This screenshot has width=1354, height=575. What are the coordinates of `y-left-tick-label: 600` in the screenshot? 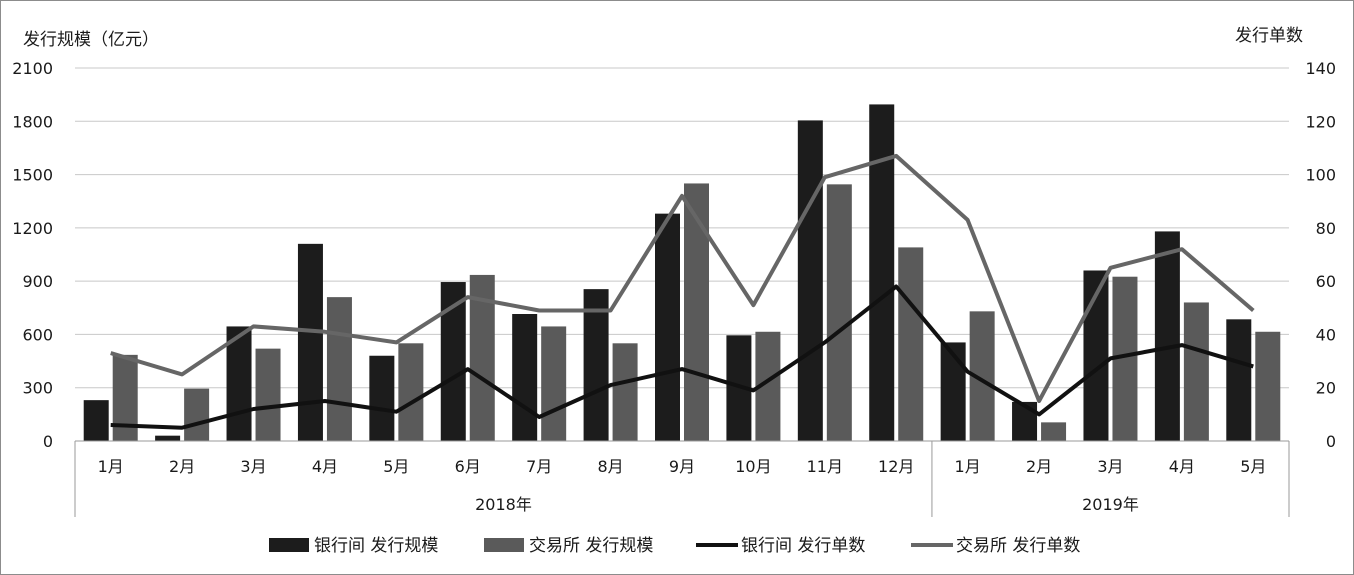 It's located at (37, 334).